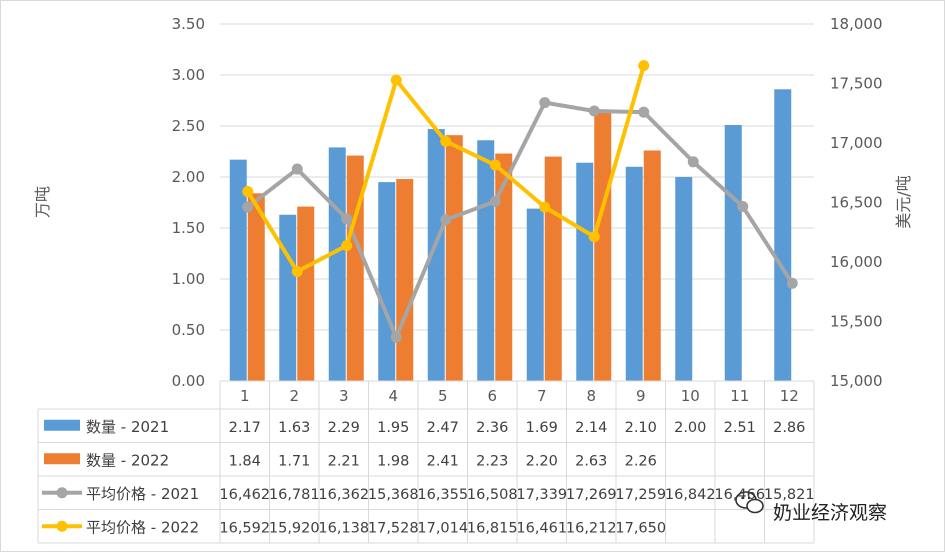  I want to click on category-label: 8, so click(591, 396).